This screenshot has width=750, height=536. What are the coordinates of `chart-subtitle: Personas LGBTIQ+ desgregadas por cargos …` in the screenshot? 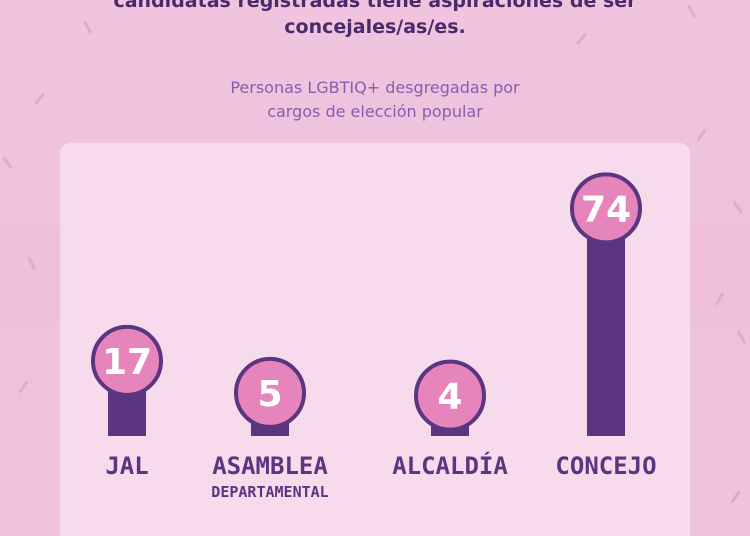 It's located at (375, 100).